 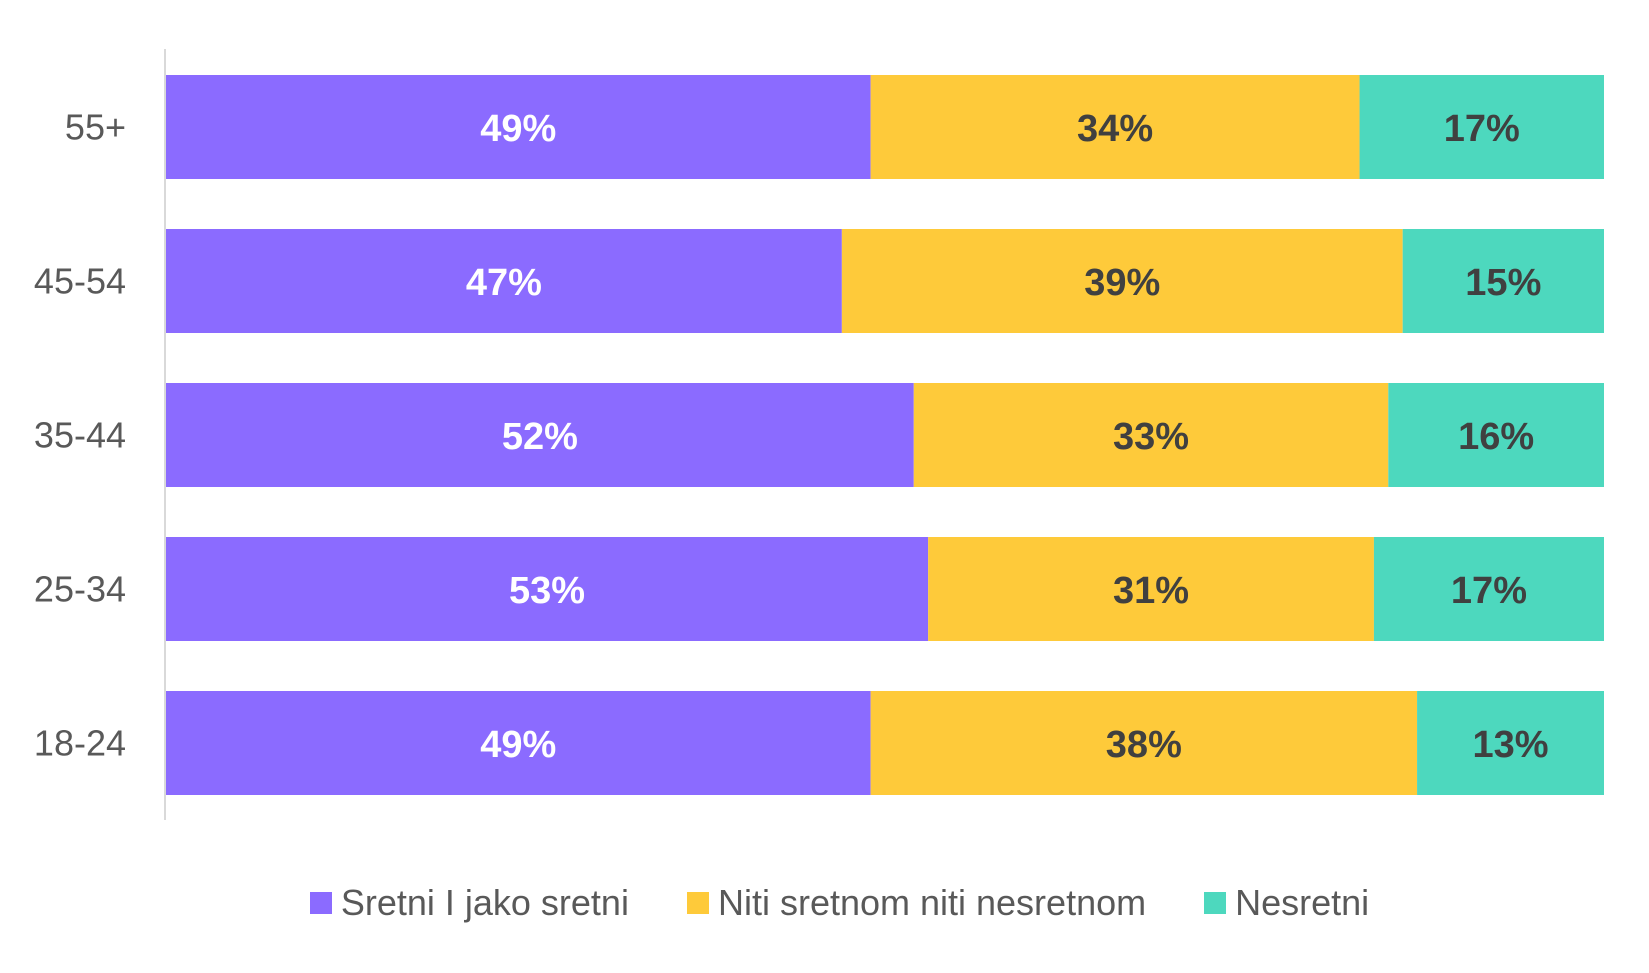 What do you see at coordinates (320, 903) in the screenshot?
I see `legend-swatch-sretni` at bounding box center [320, 903].